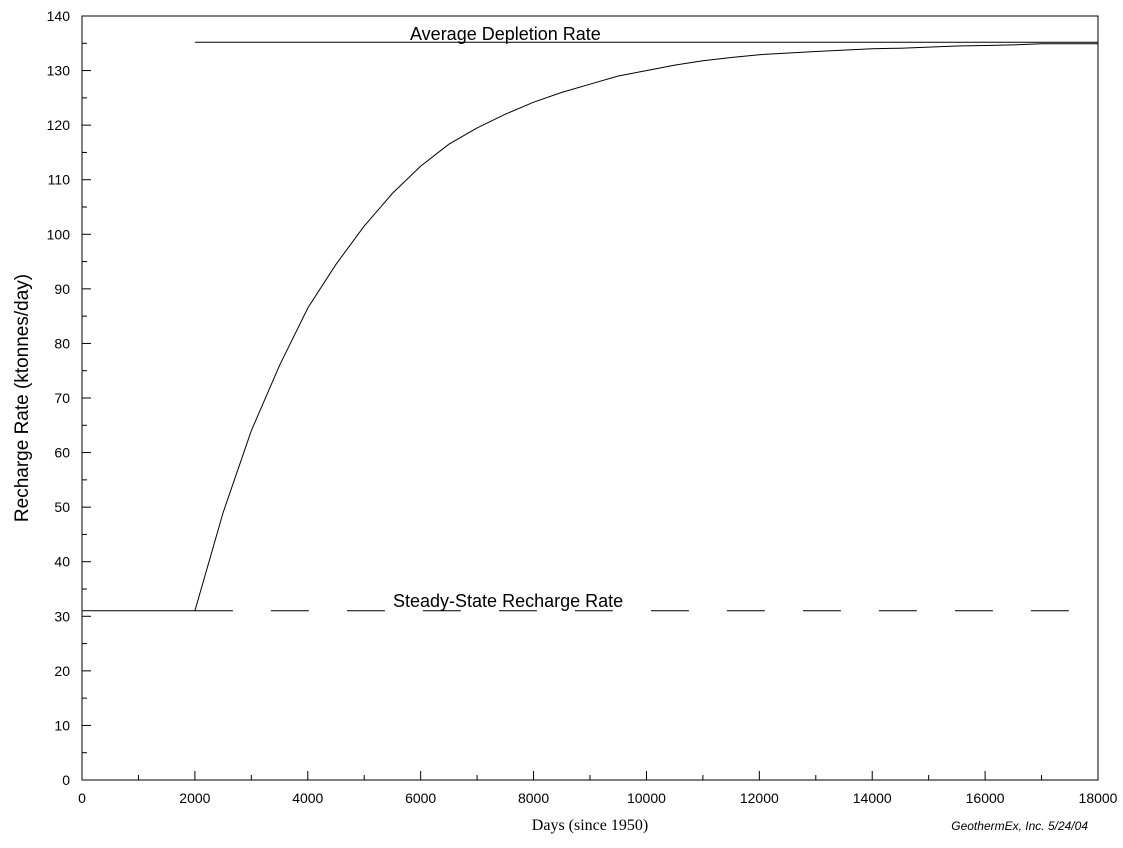 This screenshot has height=848, width=1123. I want to click on y-tick-label: 0, so click(66, 780).